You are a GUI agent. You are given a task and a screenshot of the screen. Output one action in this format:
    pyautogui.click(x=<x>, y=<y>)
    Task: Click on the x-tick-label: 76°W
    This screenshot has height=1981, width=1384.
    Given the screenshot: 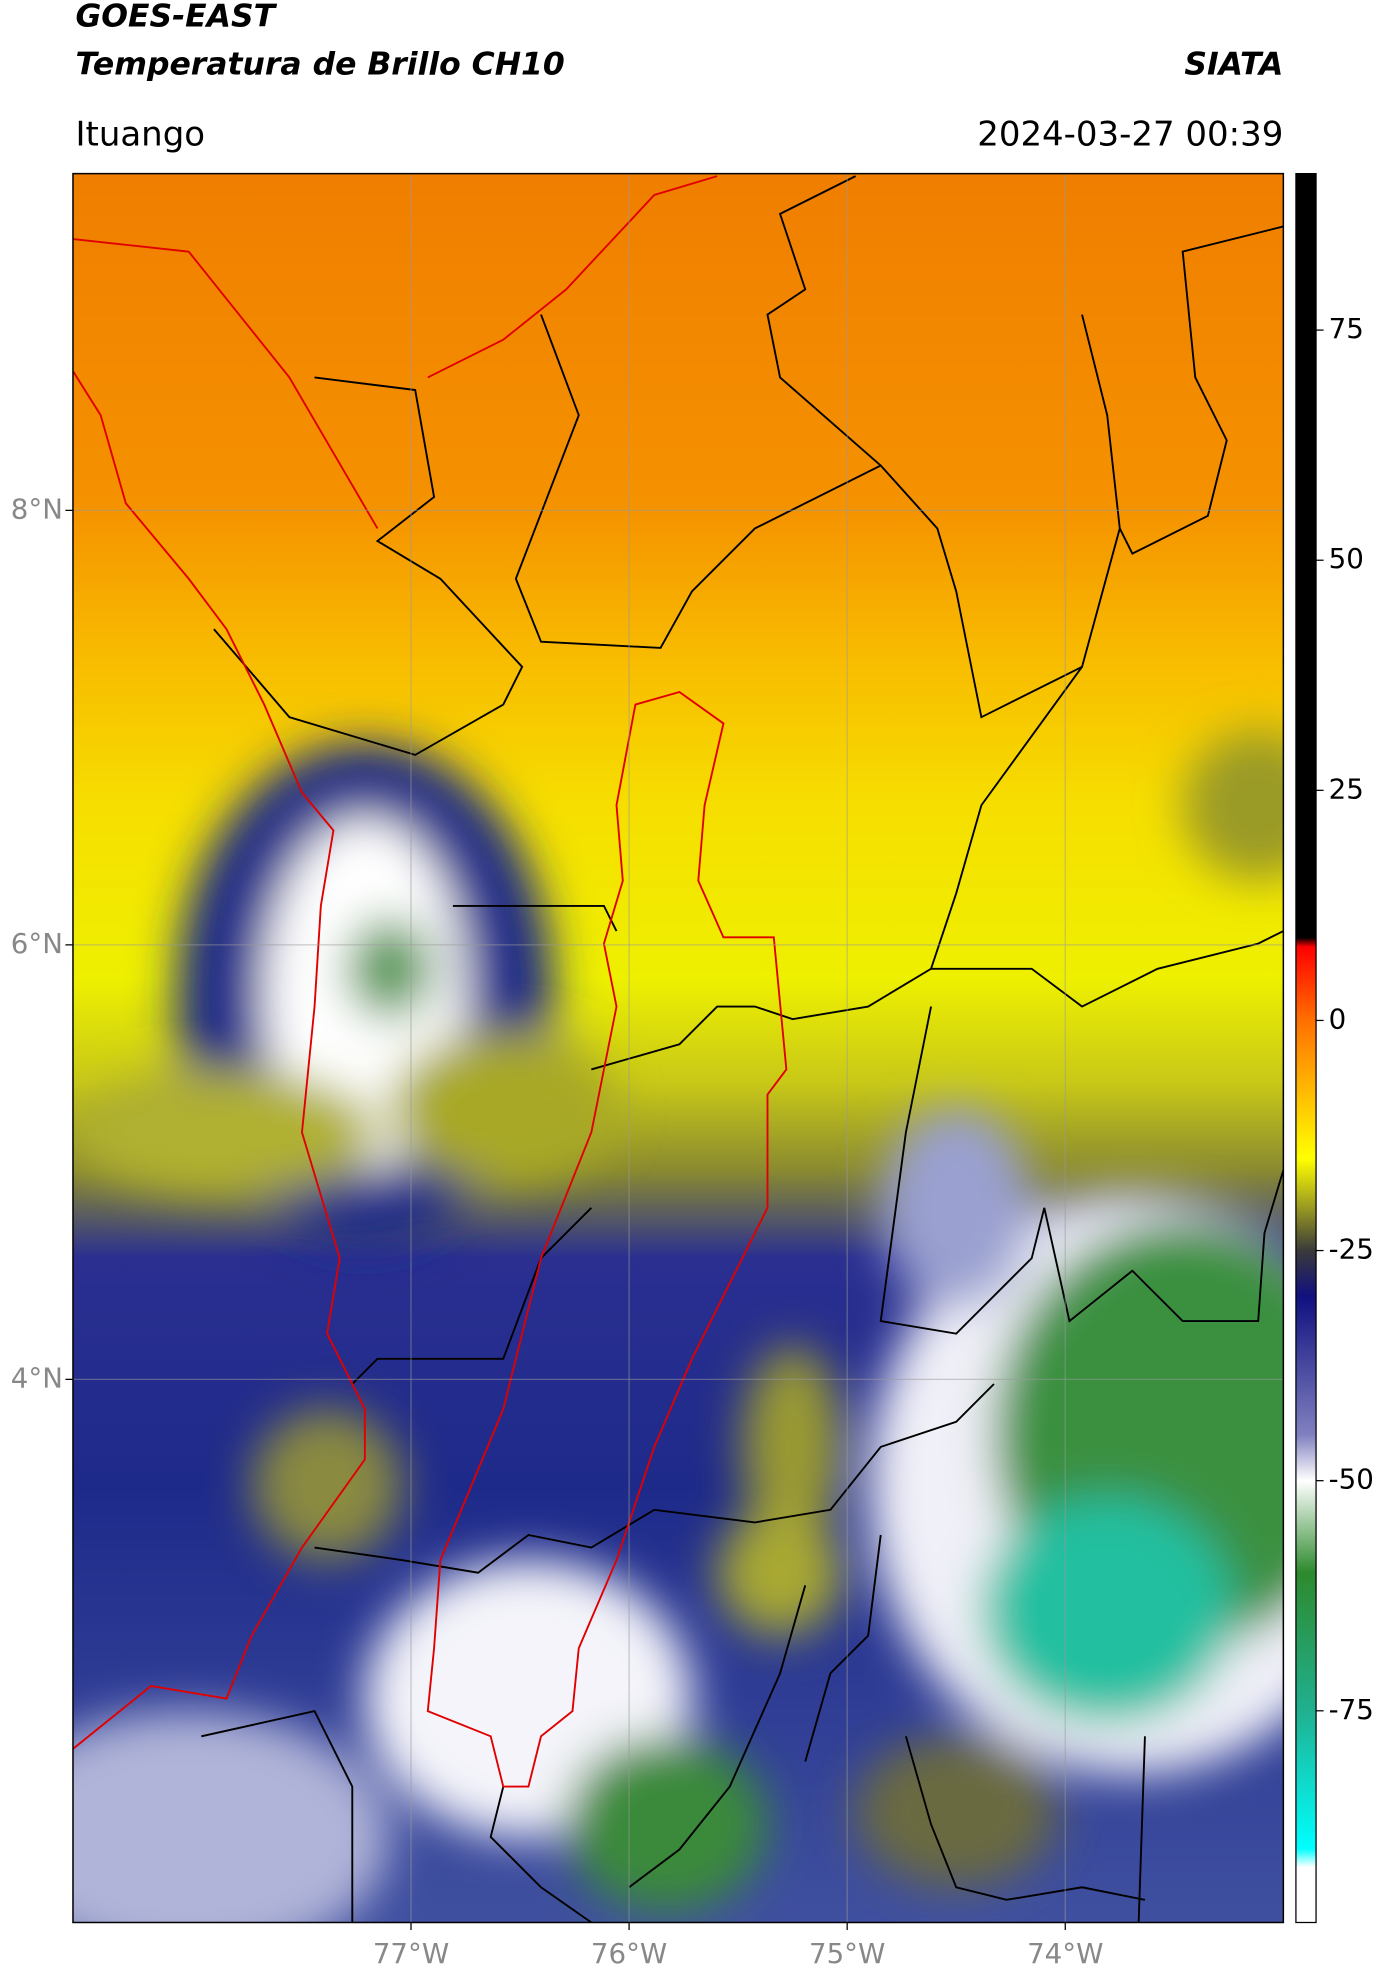 What is the action you would take?
    pyautogui.click(x=629, y=1953)
    